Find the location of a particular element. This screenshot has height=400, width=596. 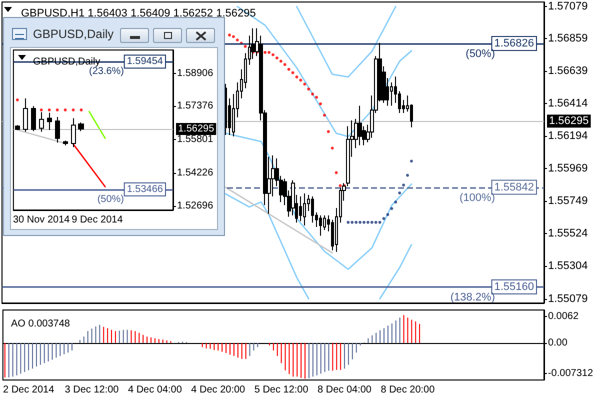

y-tick-label: 1.54226 is located at coordinates (195, 173).